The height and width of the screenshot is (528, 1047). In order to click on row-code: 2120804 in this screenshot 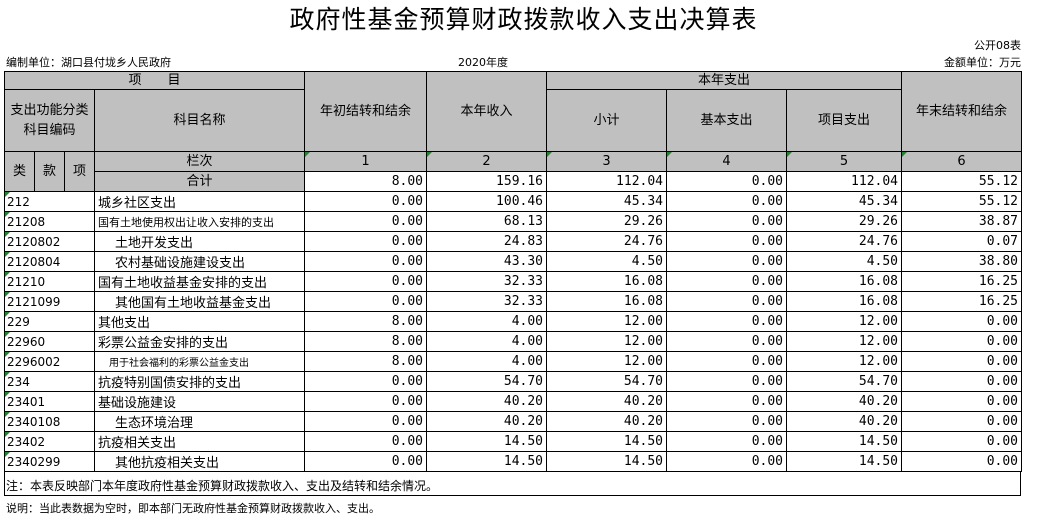, I will do `click(49, 261)`.